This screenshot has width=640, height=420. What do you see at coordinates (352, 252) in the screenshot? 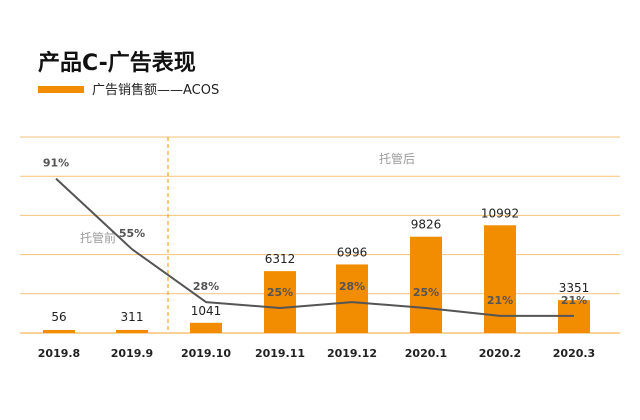
I see `bar-value-label: 6996` at bounding box center [352, 252].